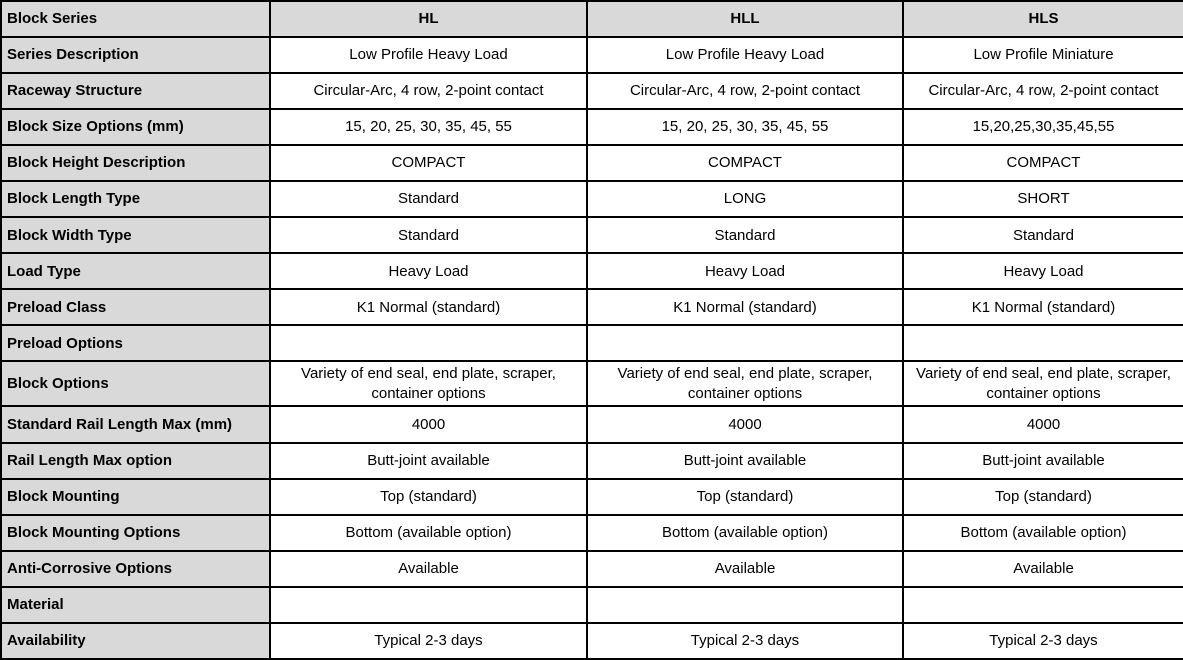 This screenshot has height=660, width=1183. I want to click on row-label: Load Type, so click(135, 271).